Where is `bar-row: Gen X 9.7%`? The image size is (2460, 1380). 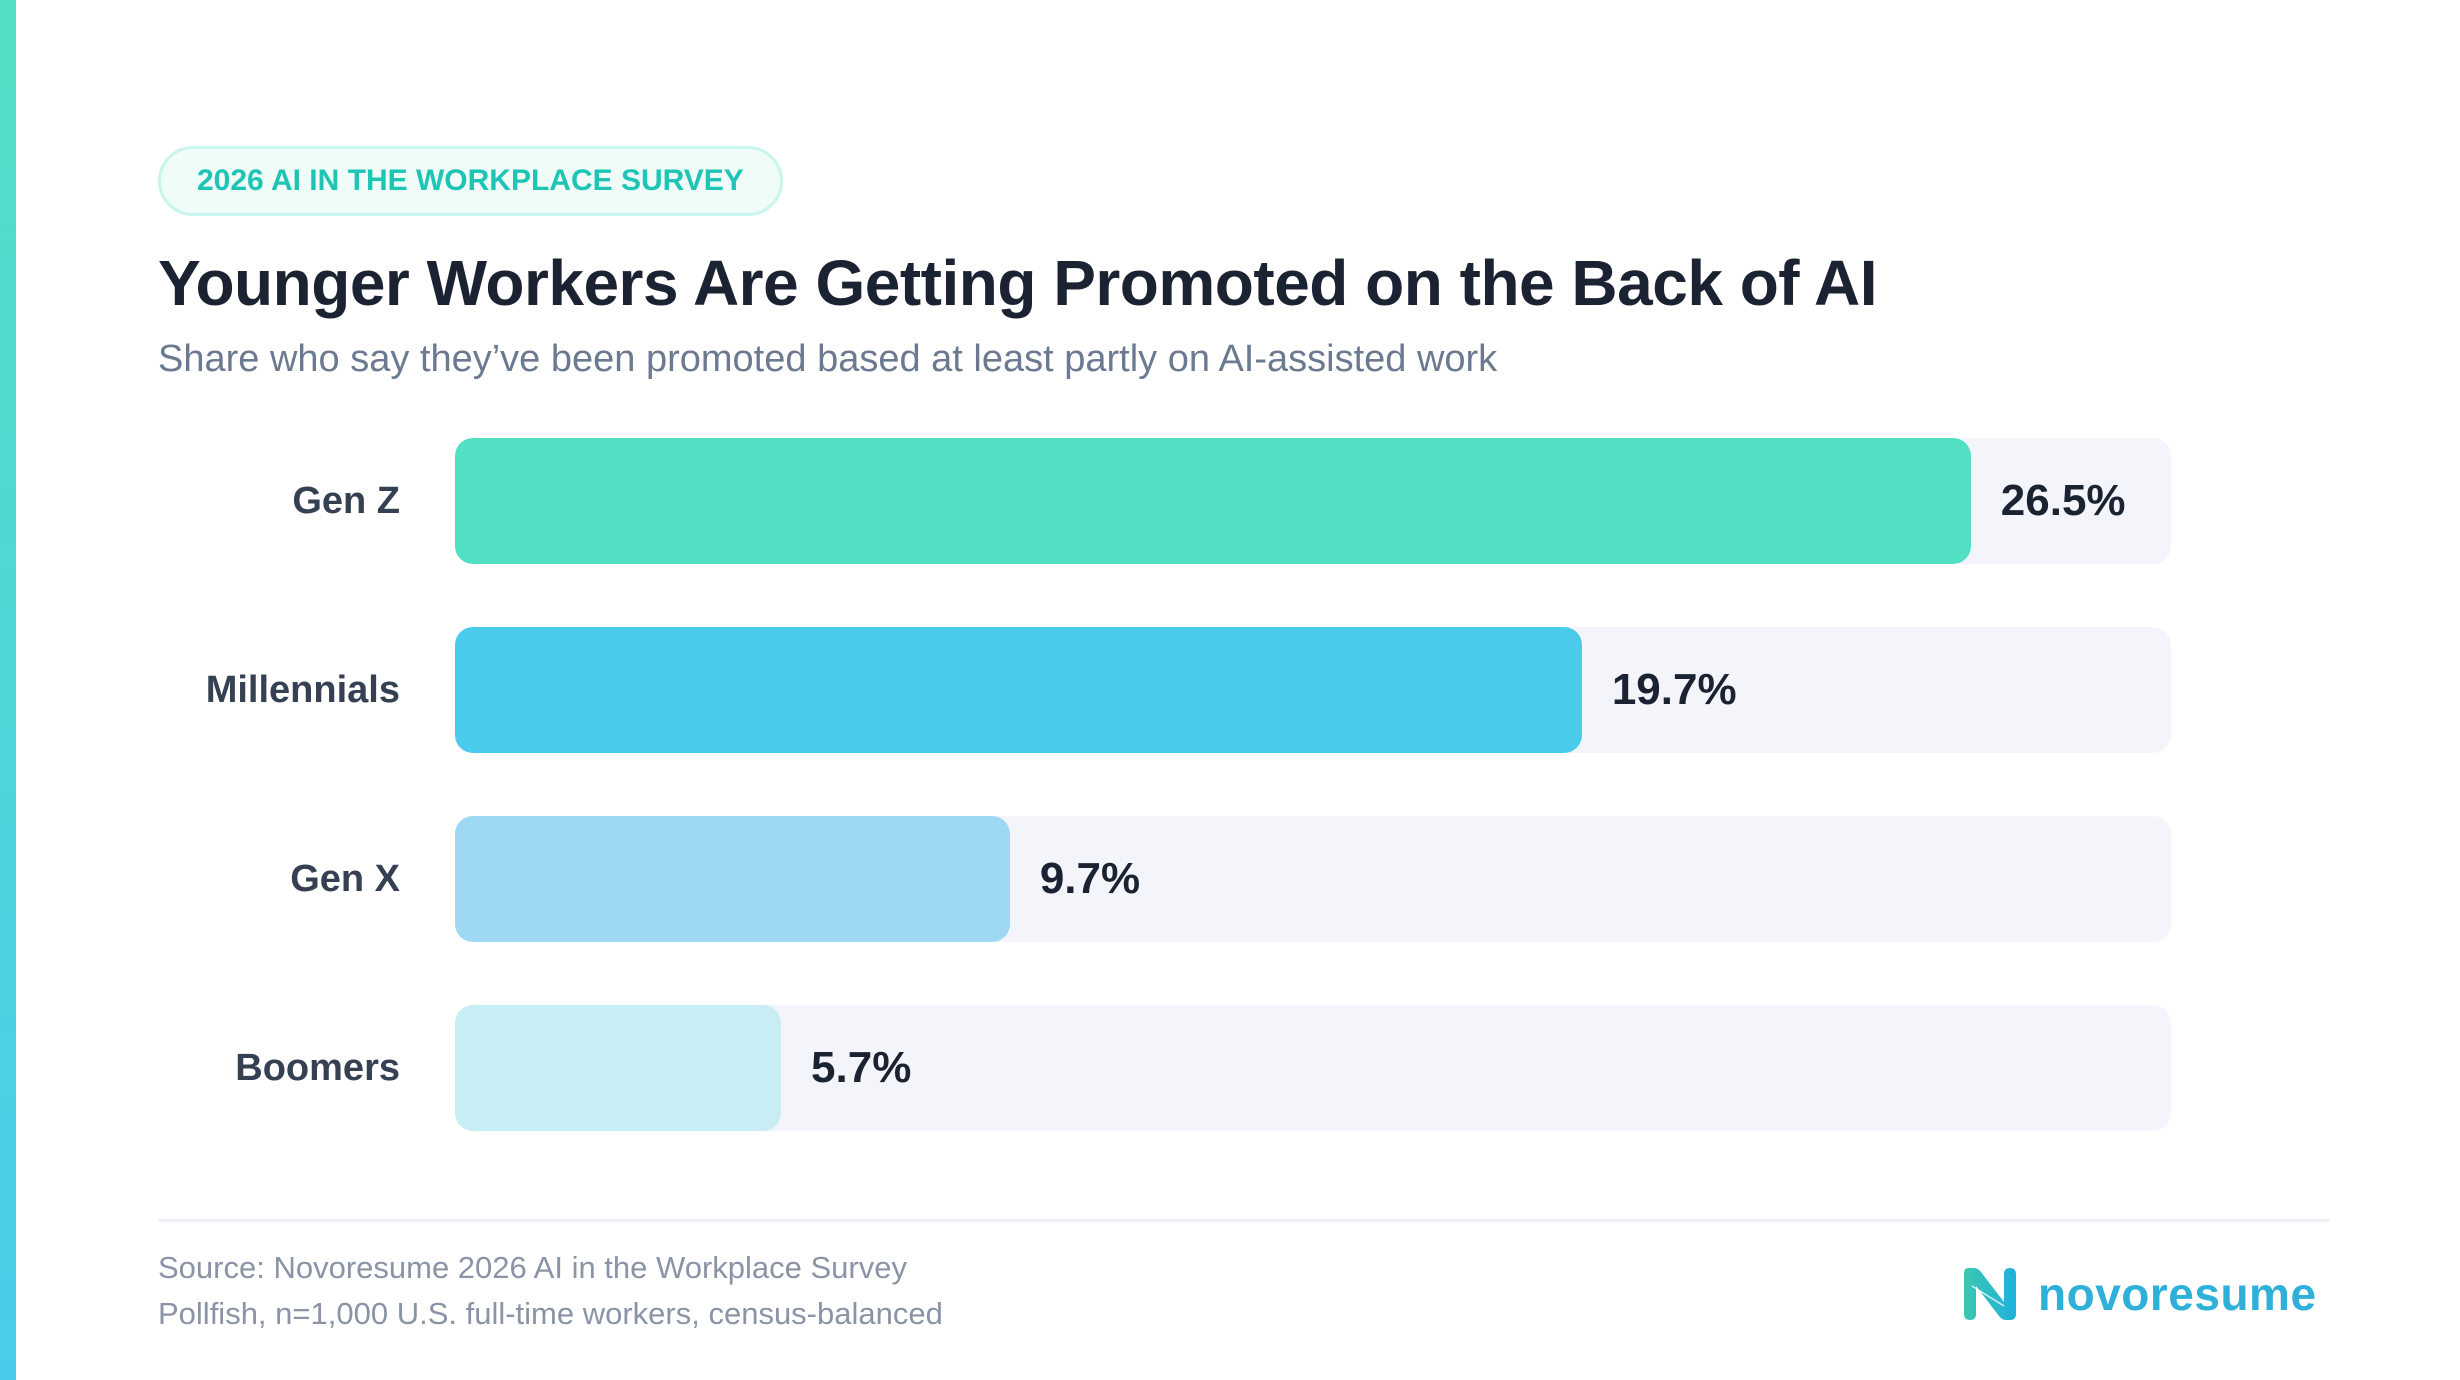
bar-row: Gen X 9.7% is located at coordinates (1230, 879).